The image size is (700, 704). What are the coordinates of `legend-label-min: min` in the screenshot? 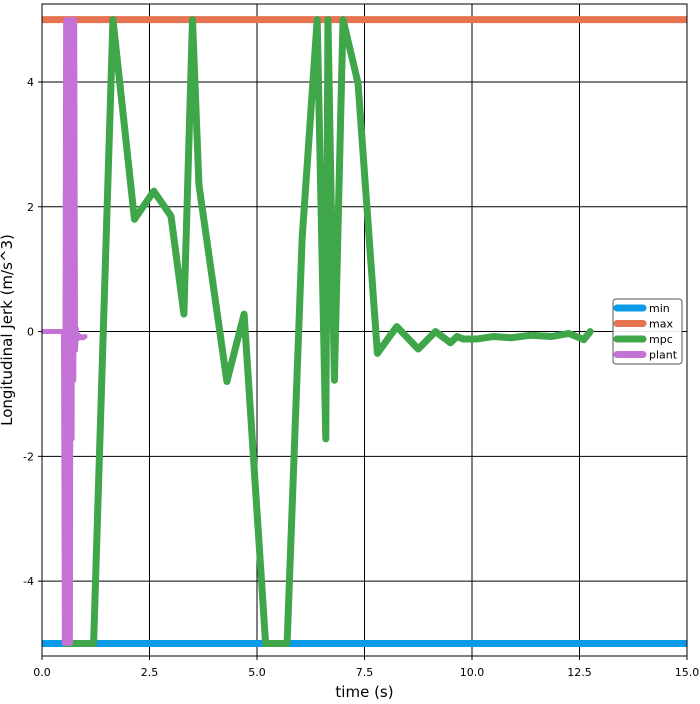 It's located at (659, 308).